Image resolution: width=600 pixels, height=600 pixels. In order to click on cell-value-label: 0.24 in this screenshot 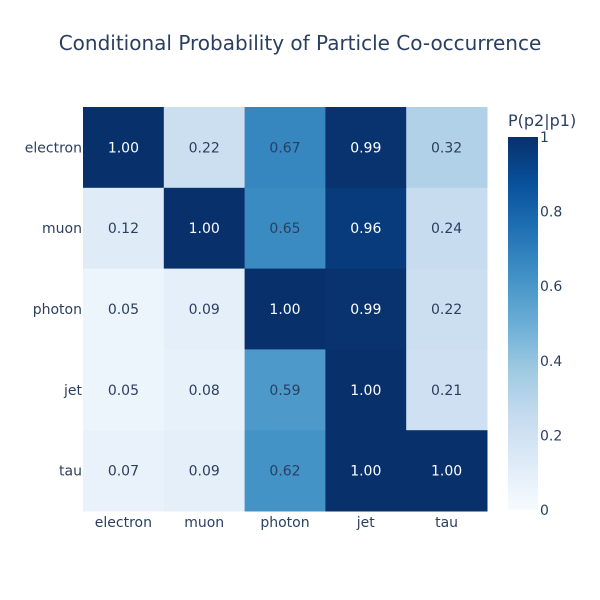, I will do `click(446, 229)`.